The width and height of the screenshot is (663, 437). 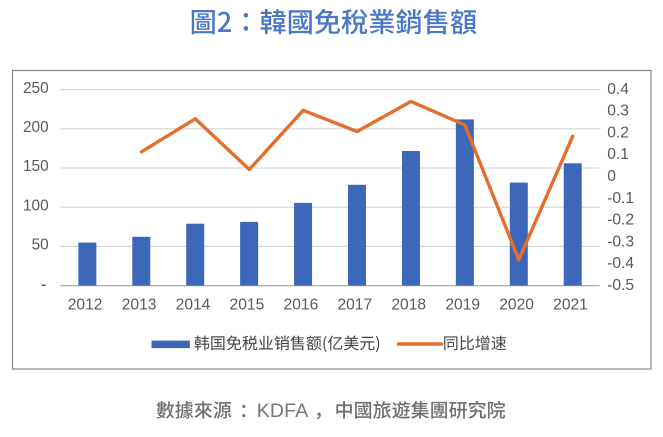 I want to click on svg-text: 150, so click(x=36, y=166).